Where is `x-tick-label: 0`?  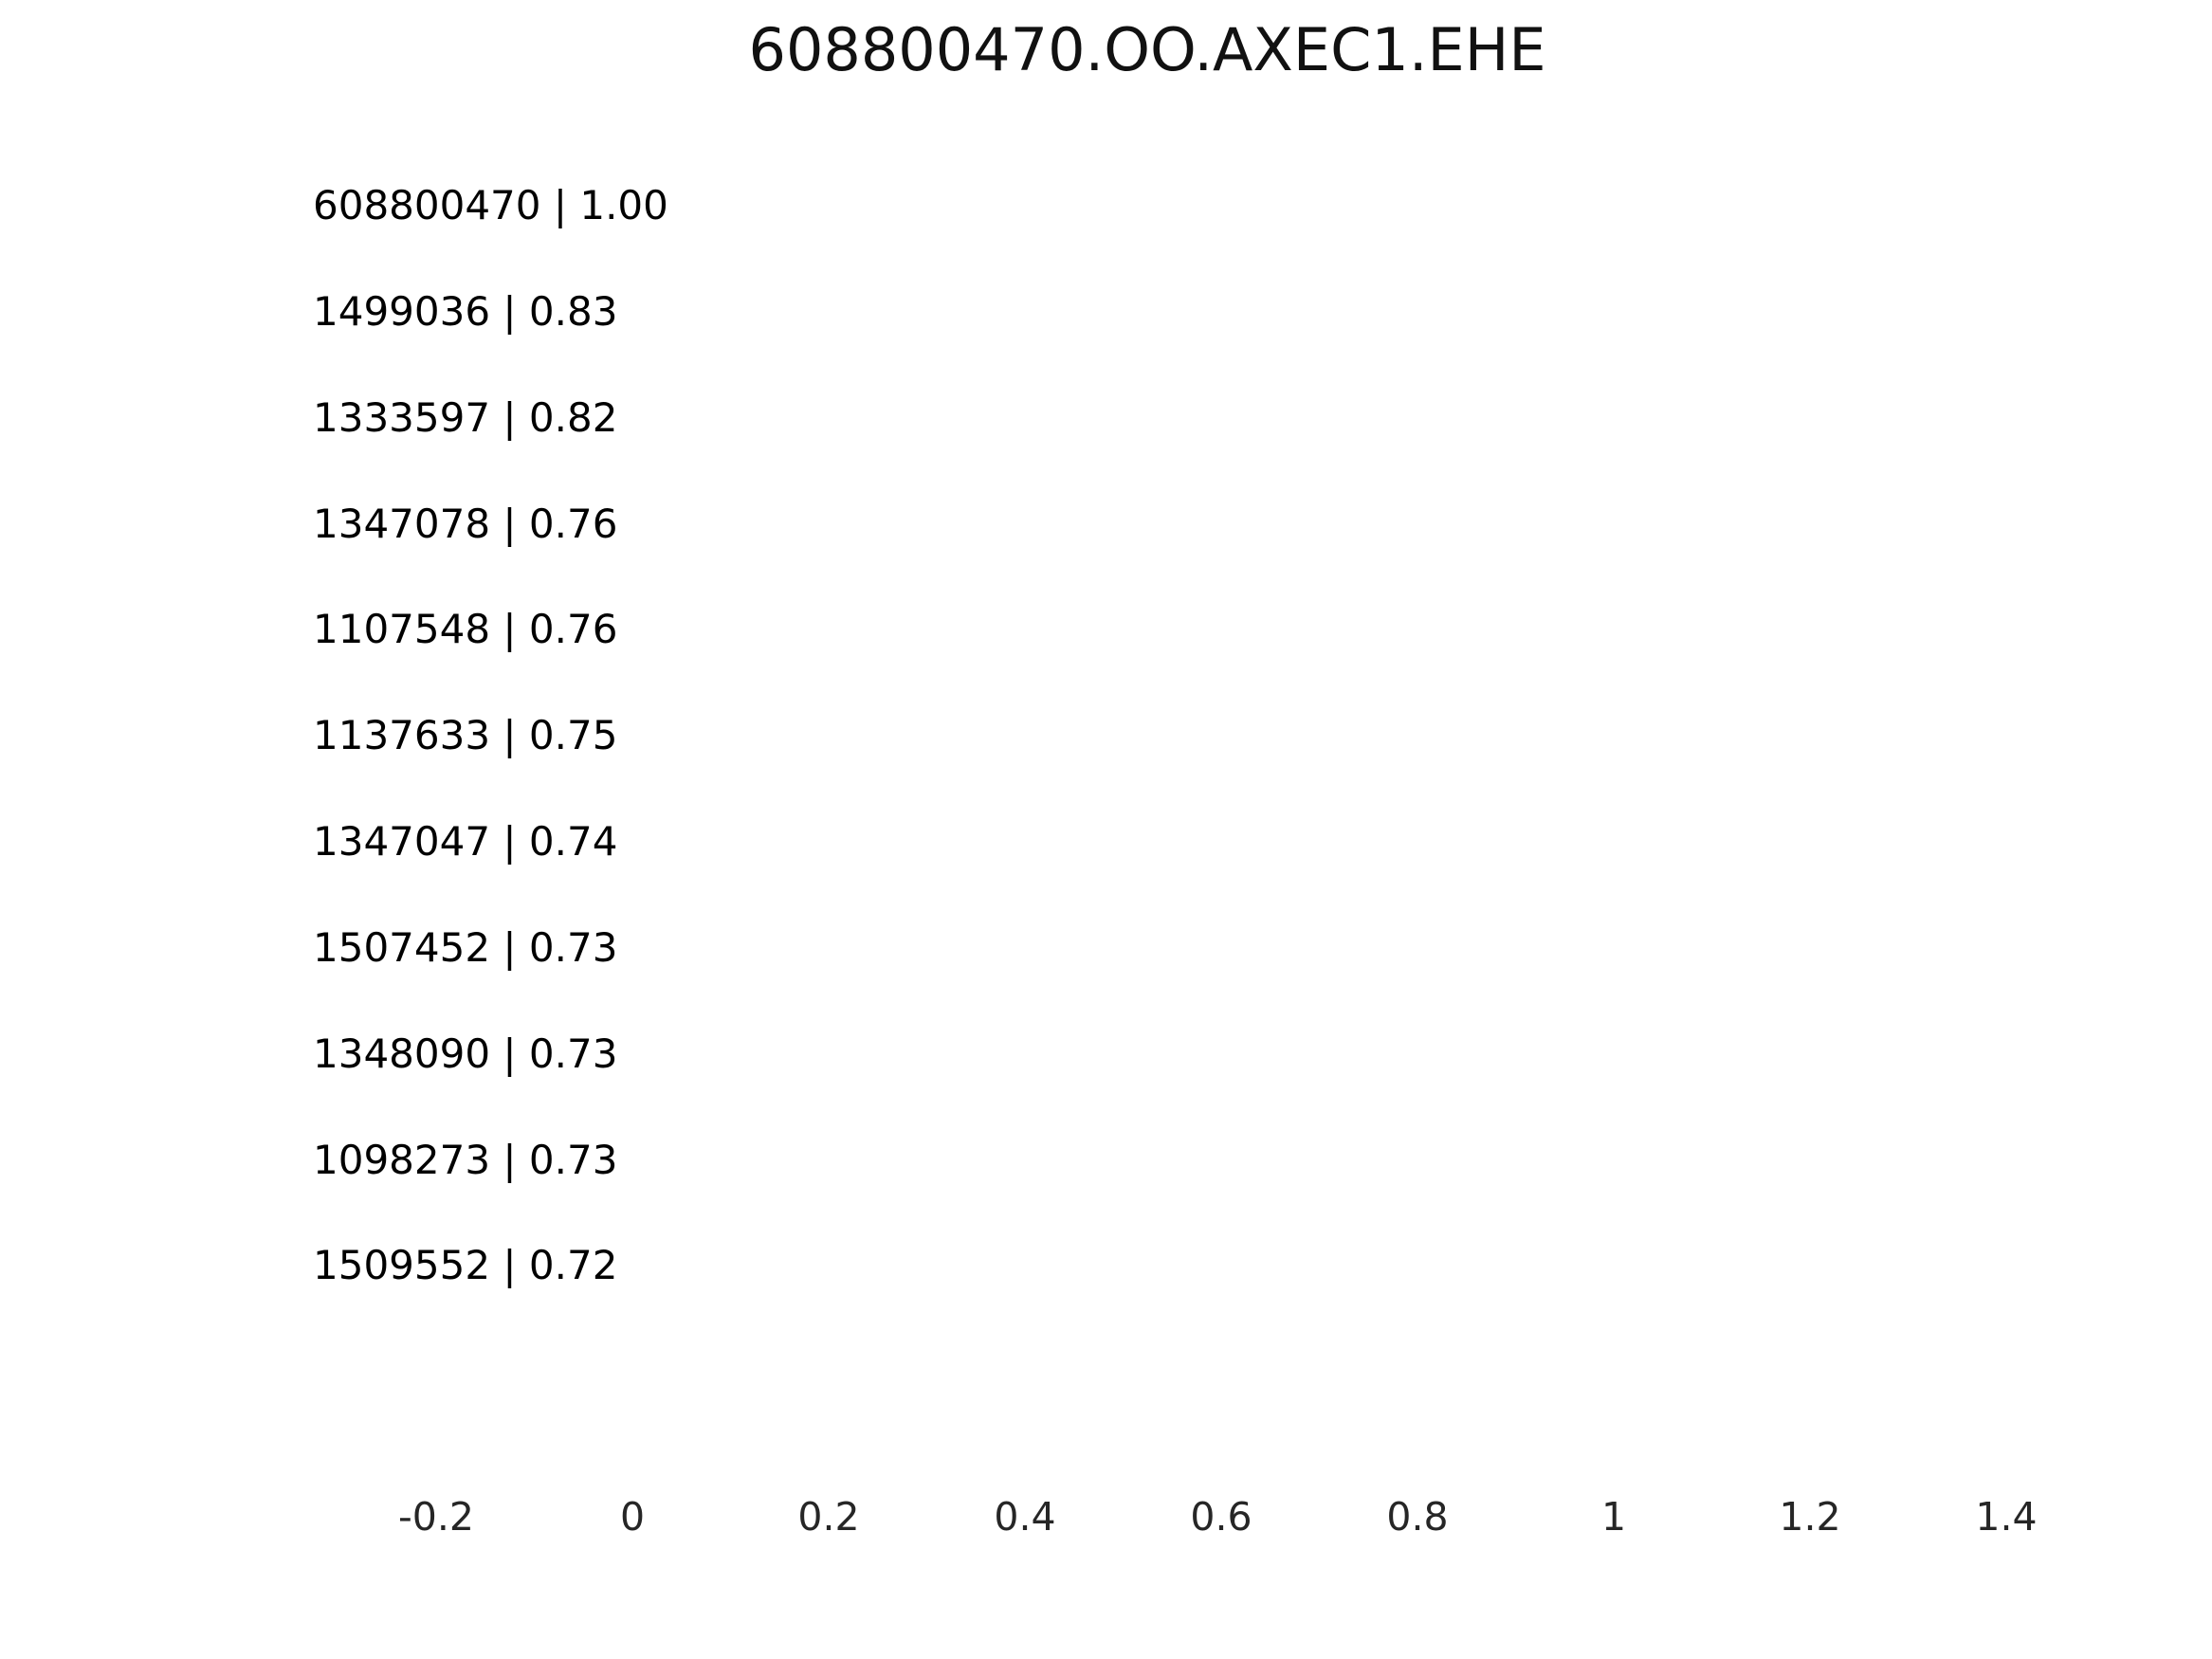
x-tick-label: 0 is located at coordinates (632, 1517).